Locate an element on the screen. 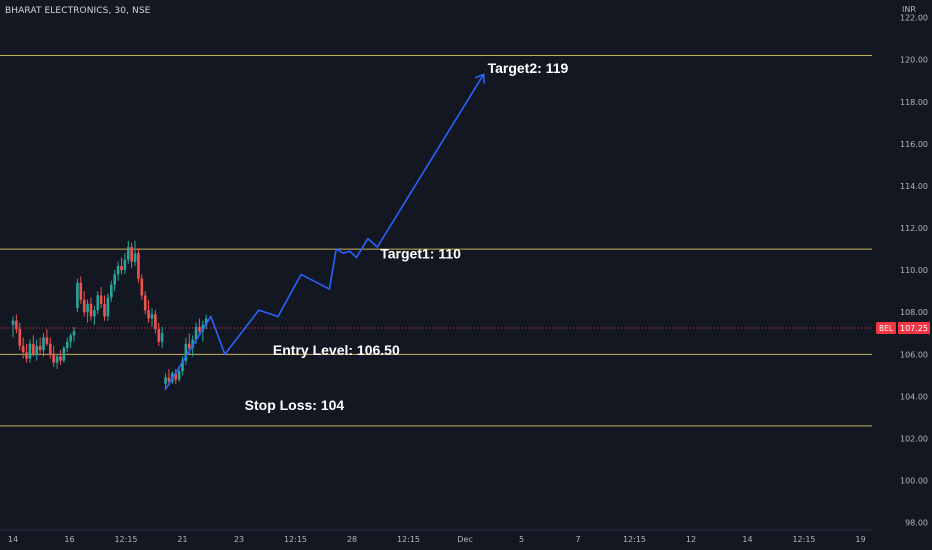 The width and height of the screenshot is (932, 550). x-tick-label: 16 is located at coordinates (69, 539).